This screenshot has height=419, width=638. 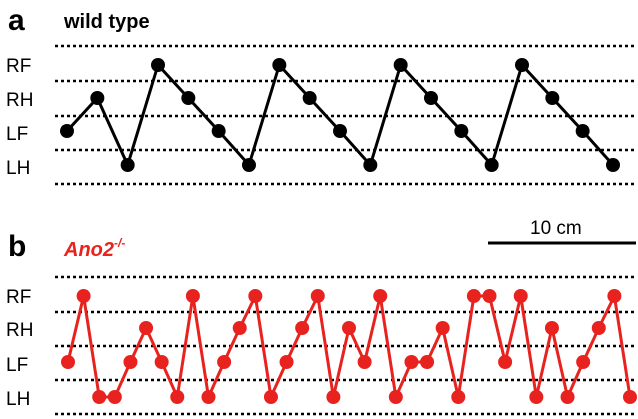 I want to click on panel-a-y-tick-label: RH, so click(x=19, y=100).